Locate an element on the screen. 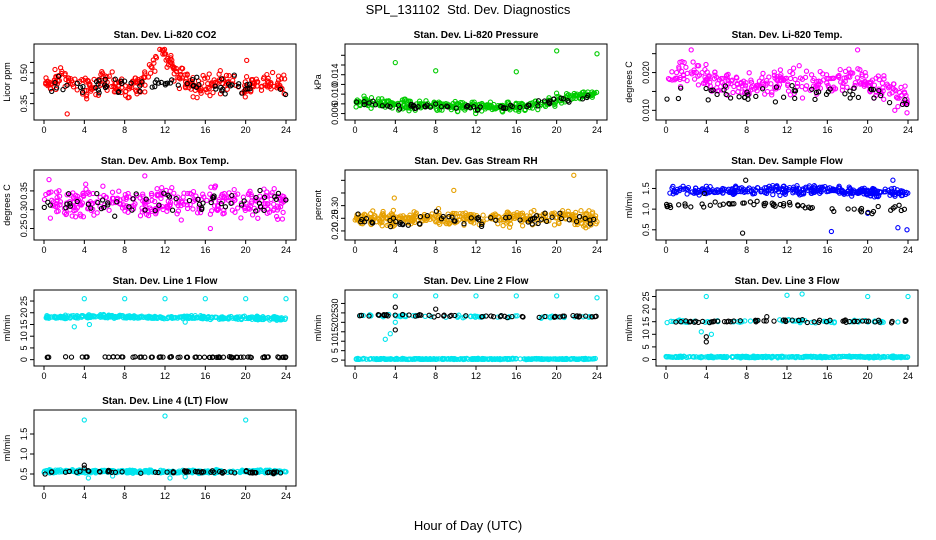 The image size is (936, 540). x-tick-label: 4 is located at coordinates (706, 130).